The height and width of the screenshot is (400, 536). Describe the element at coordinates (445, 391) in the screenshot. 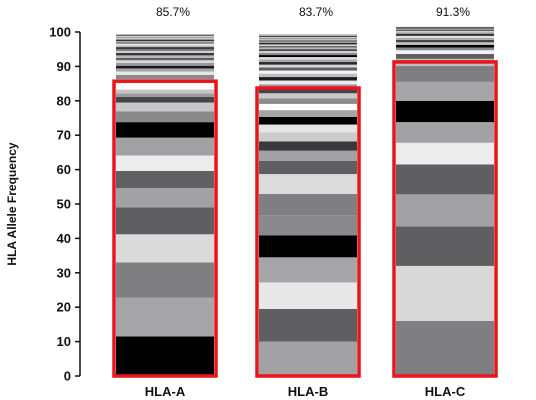

I see `x-tick-label-hla-c: HLA-C` at that location.